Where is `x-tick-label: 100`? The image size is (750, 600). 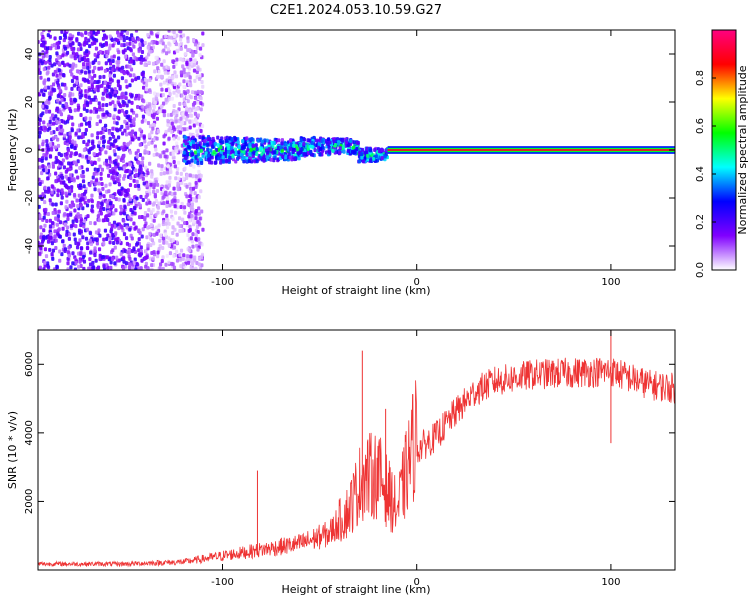 x-tick-label: 100 is located at coordinates (610, 282).